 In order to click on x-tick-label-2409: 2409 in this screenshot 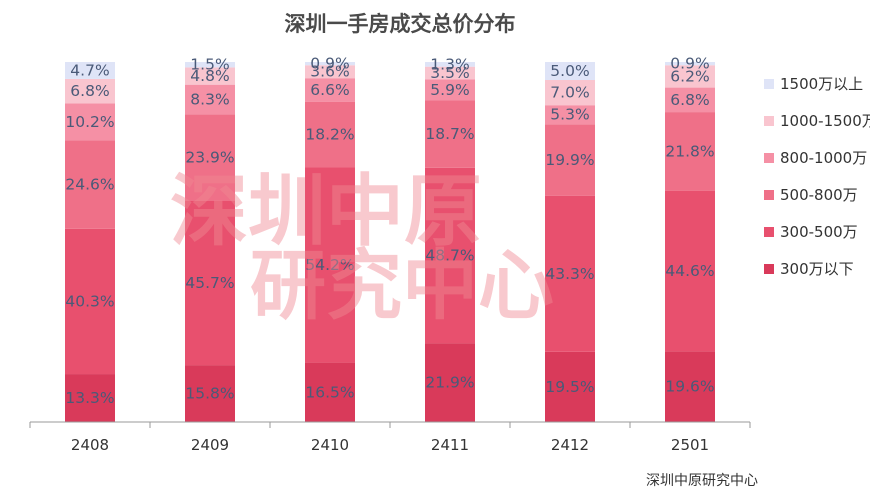, I will do `click(210, 445)`.